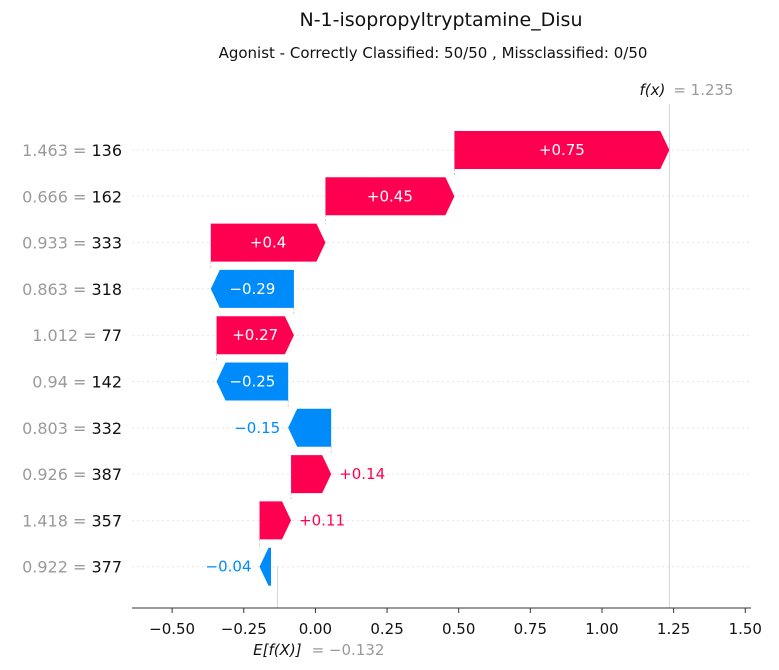  What do you see at coordinates (106, 474) in the screenshot?
I see `feature-name: 387` at bounding box center [106, 474].